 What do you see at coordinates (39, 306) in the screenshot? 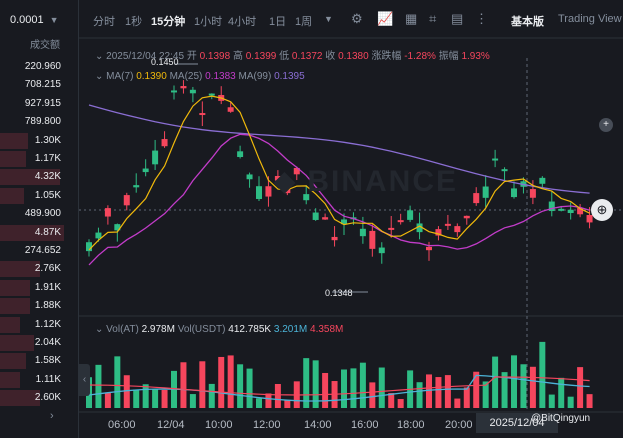
I see `volume-row: 1.88K` at bounding box center [39, 306].